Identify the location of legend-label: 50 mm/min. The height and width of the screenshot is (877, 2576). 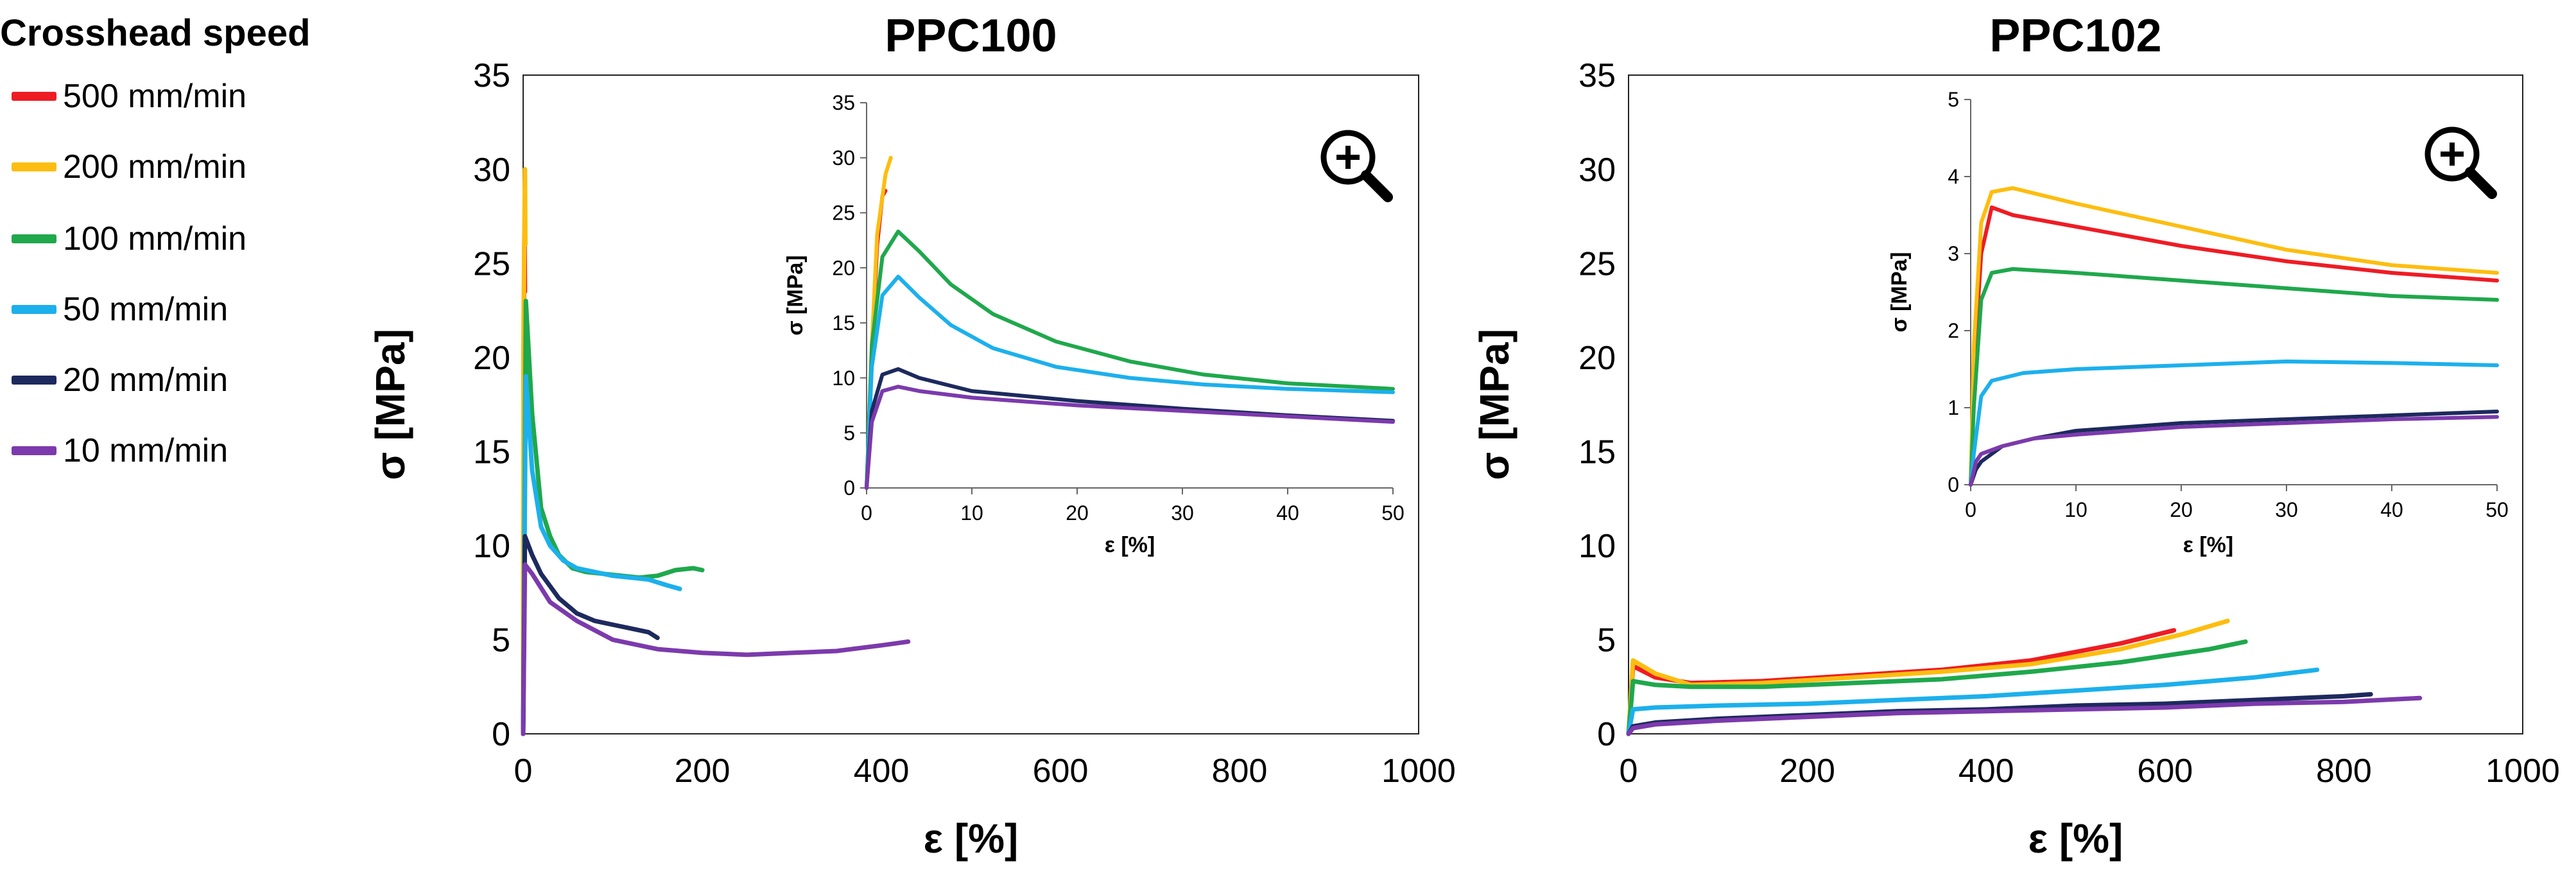
(146, 309).